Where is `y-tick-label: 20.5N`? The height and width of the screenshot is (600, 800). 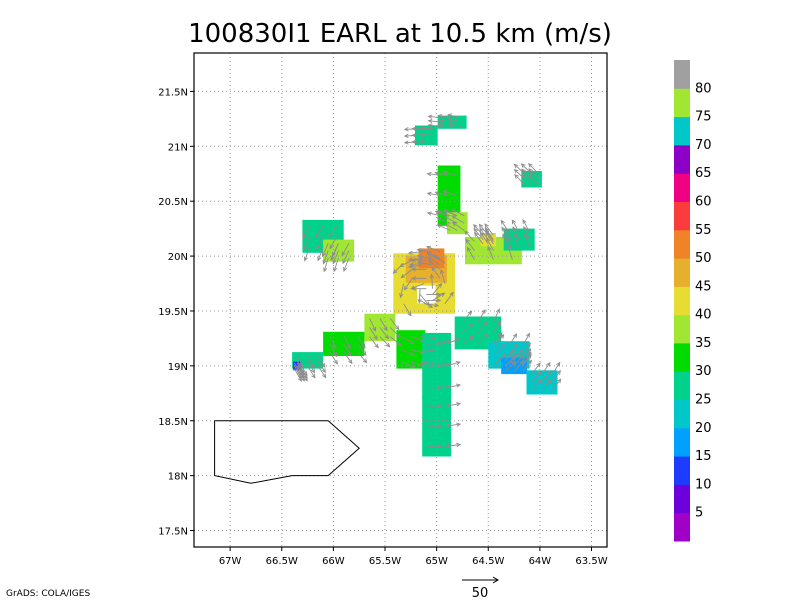
y-tick-label: 20.5N is located at coordinates (173, 202).